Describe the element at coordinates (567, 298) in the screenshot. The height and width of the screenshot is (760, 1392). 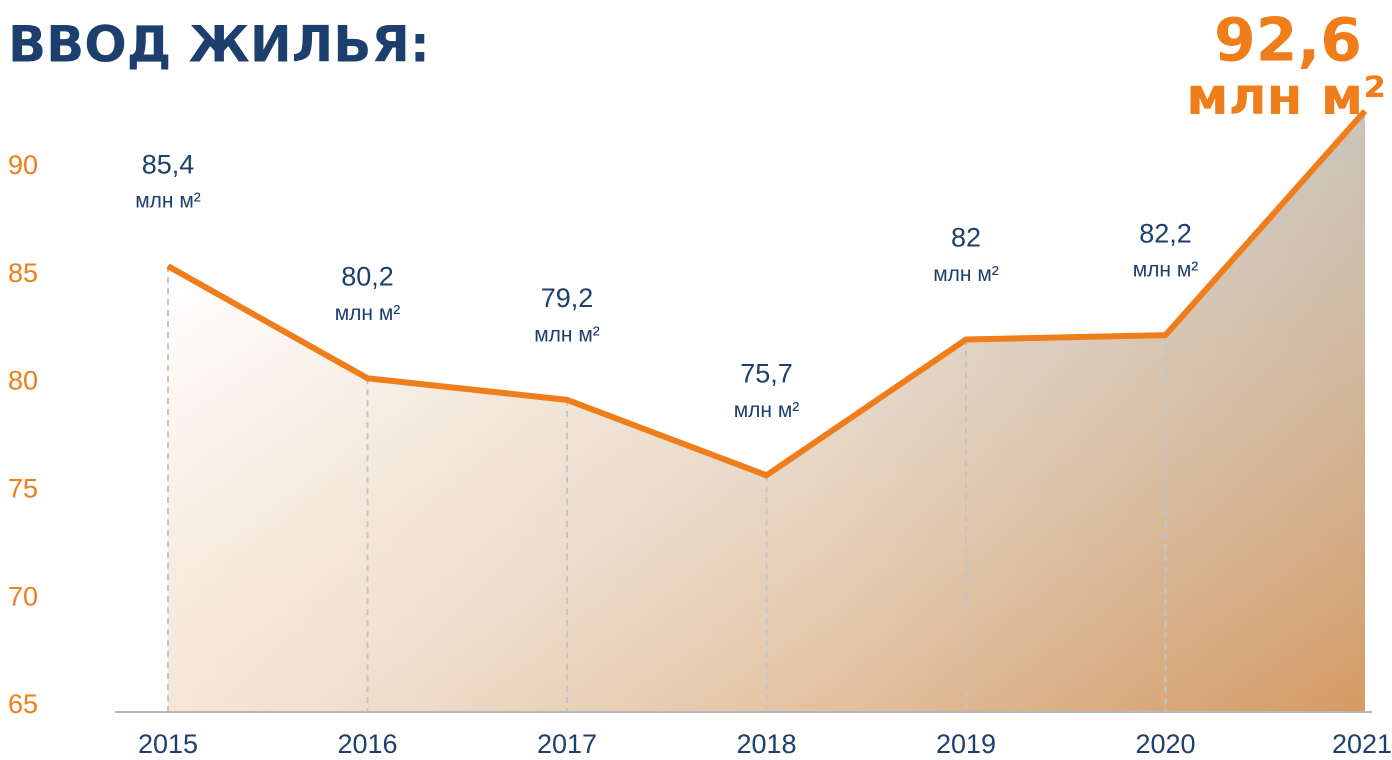
I see `data-label: 79,2` at that location.